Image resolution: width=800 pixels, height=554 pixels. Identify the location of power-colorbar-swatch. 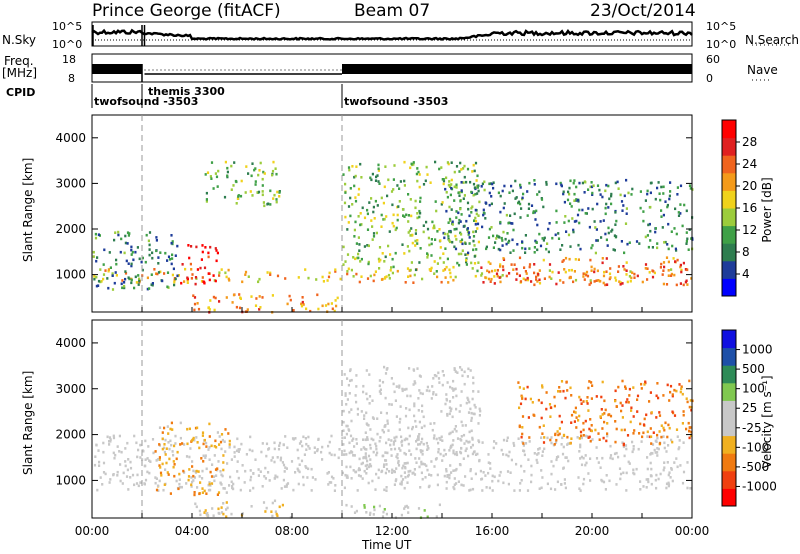
(729, 199).